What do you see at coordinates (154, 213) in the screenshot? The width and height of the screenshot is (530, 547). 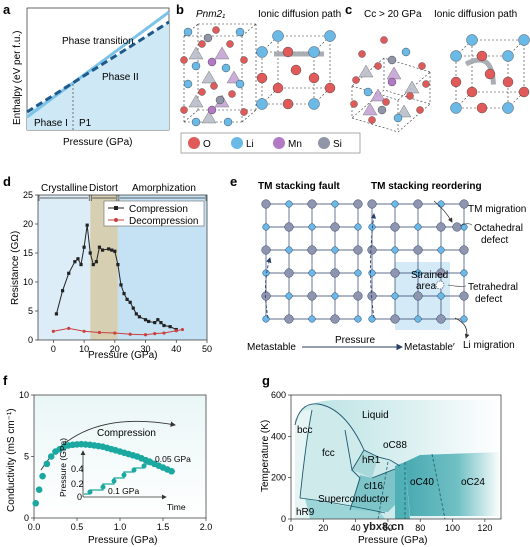 I see `panel-d-legend` at bounding box center [154, 213].